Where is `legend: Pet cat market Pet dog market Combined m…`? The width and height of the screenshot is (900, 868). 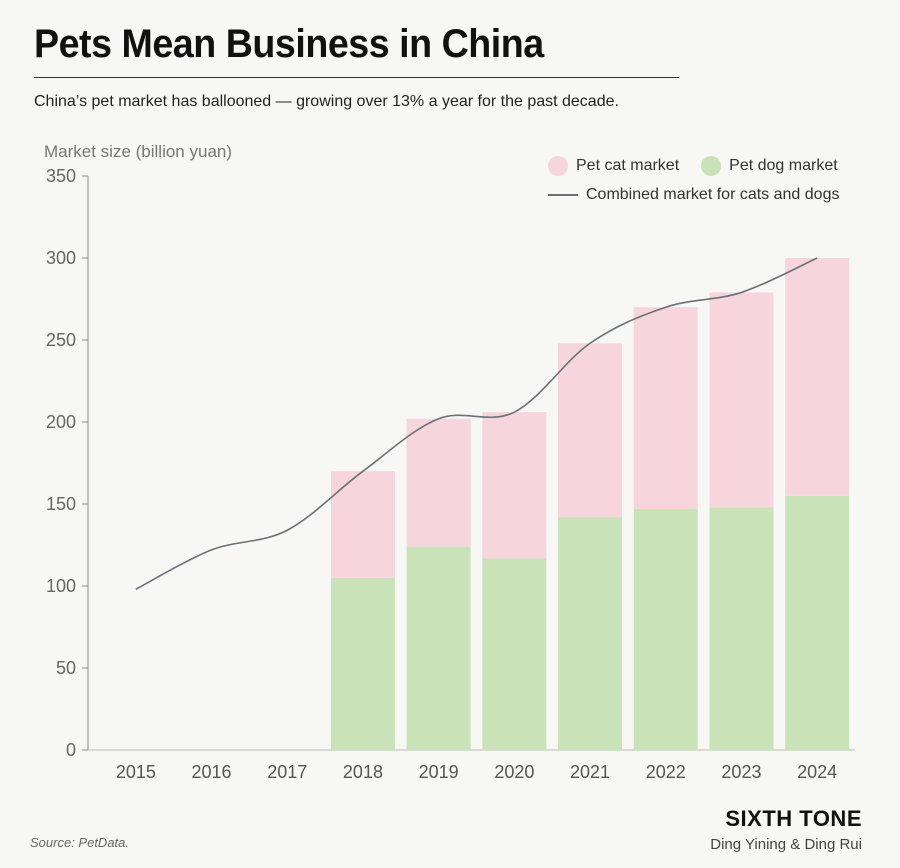 legend: Pet cat market Pet dog market Combined m… is located at coordinates (693, 180).